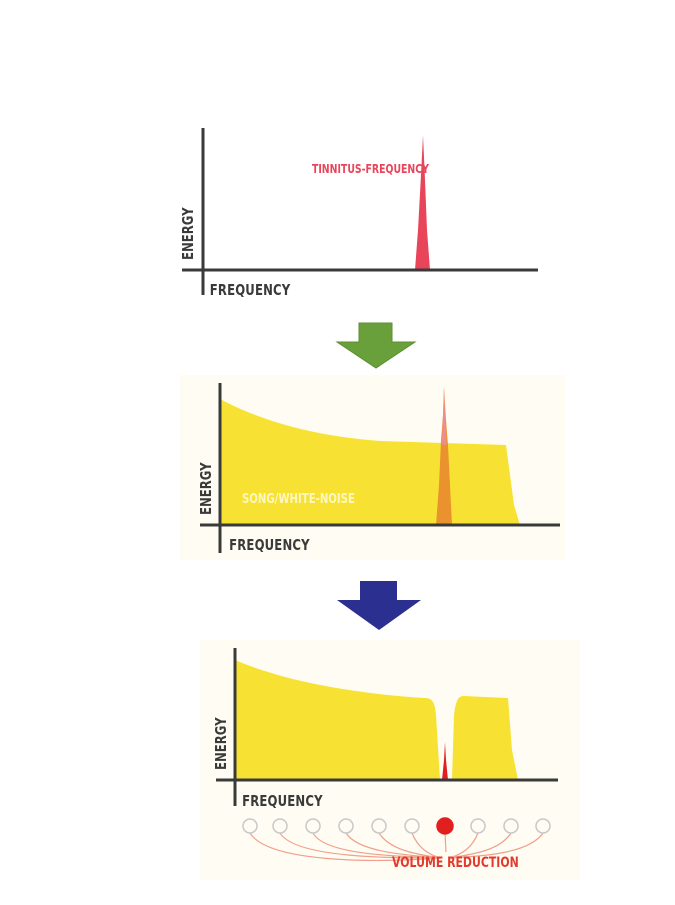 The width and height of the screenshot is (675, 905). Describe the element at coordinates (359, 214) in the screenshot. I see `tinnitus-spectrum-diagram: ENERGY FREQUENCY TINNITUS-FREQUENCY` at that location.